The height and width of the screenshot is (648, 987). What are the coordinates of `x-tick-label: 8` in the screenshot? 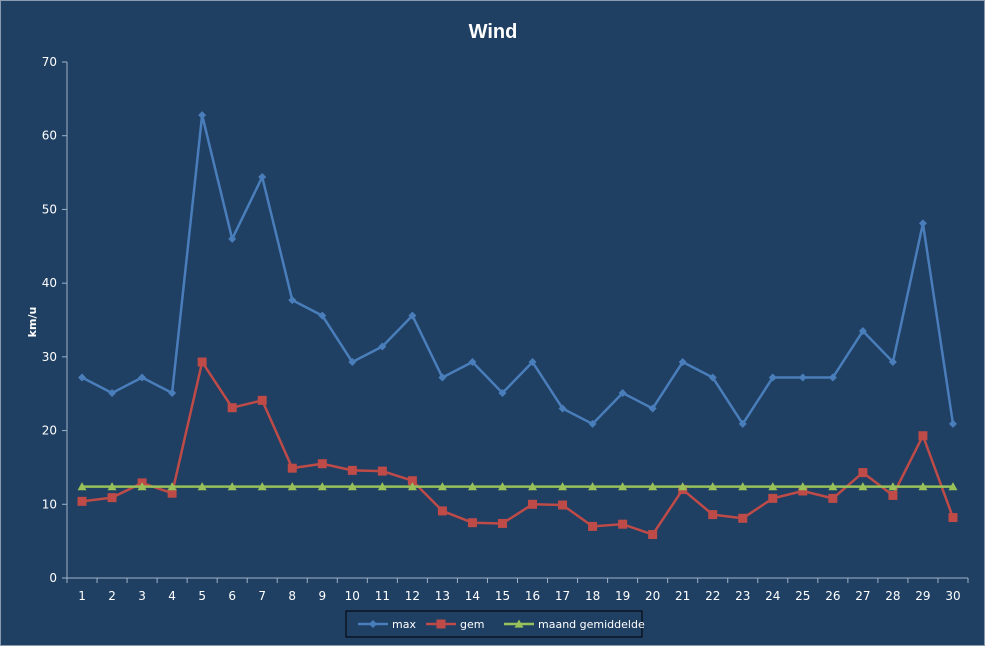 It's located at (292, 596).